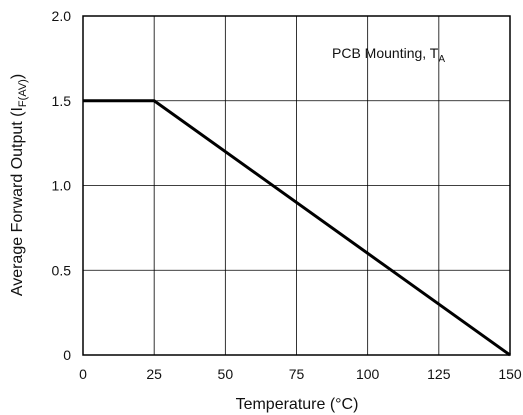  I want to click on x-tick-label: 150, so click(510, 374).